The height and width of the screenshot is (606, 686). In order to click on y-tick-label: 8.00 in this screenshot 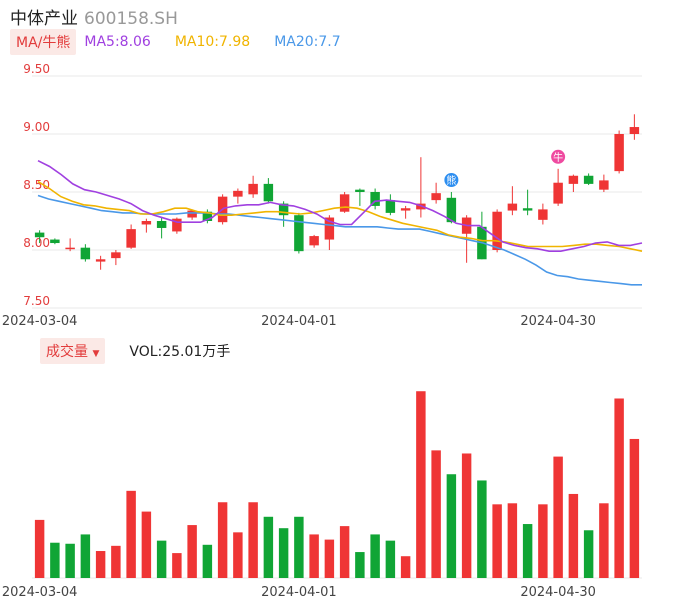, I will do `click(36, 243)`.